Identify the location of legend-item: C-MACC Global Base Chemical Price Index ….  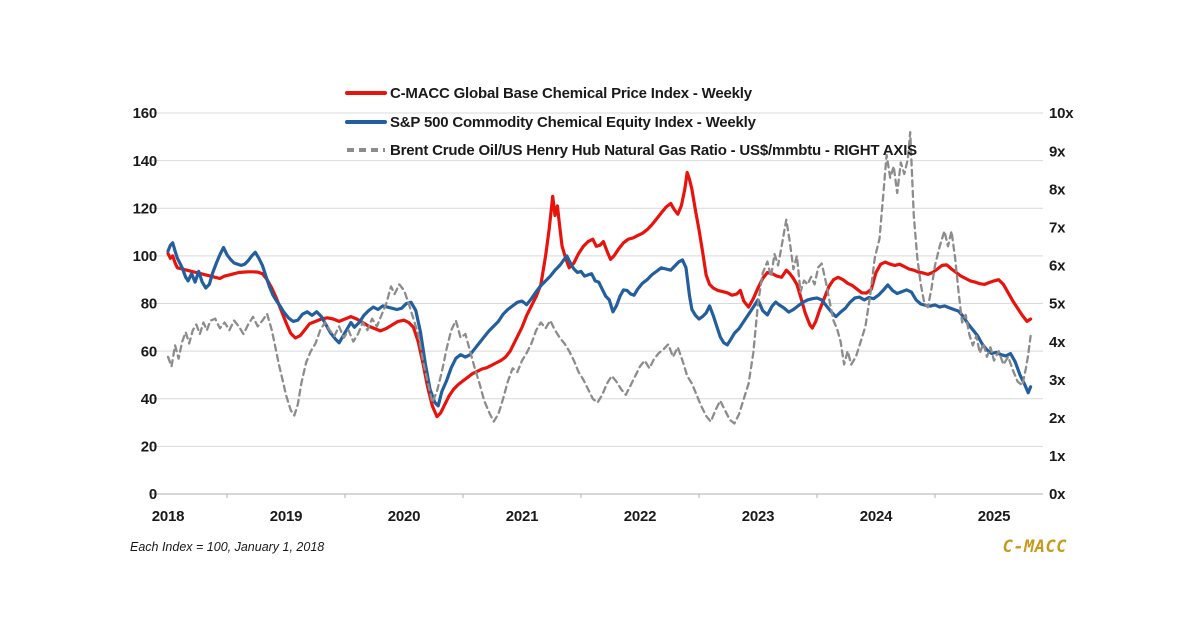
(549, 93).